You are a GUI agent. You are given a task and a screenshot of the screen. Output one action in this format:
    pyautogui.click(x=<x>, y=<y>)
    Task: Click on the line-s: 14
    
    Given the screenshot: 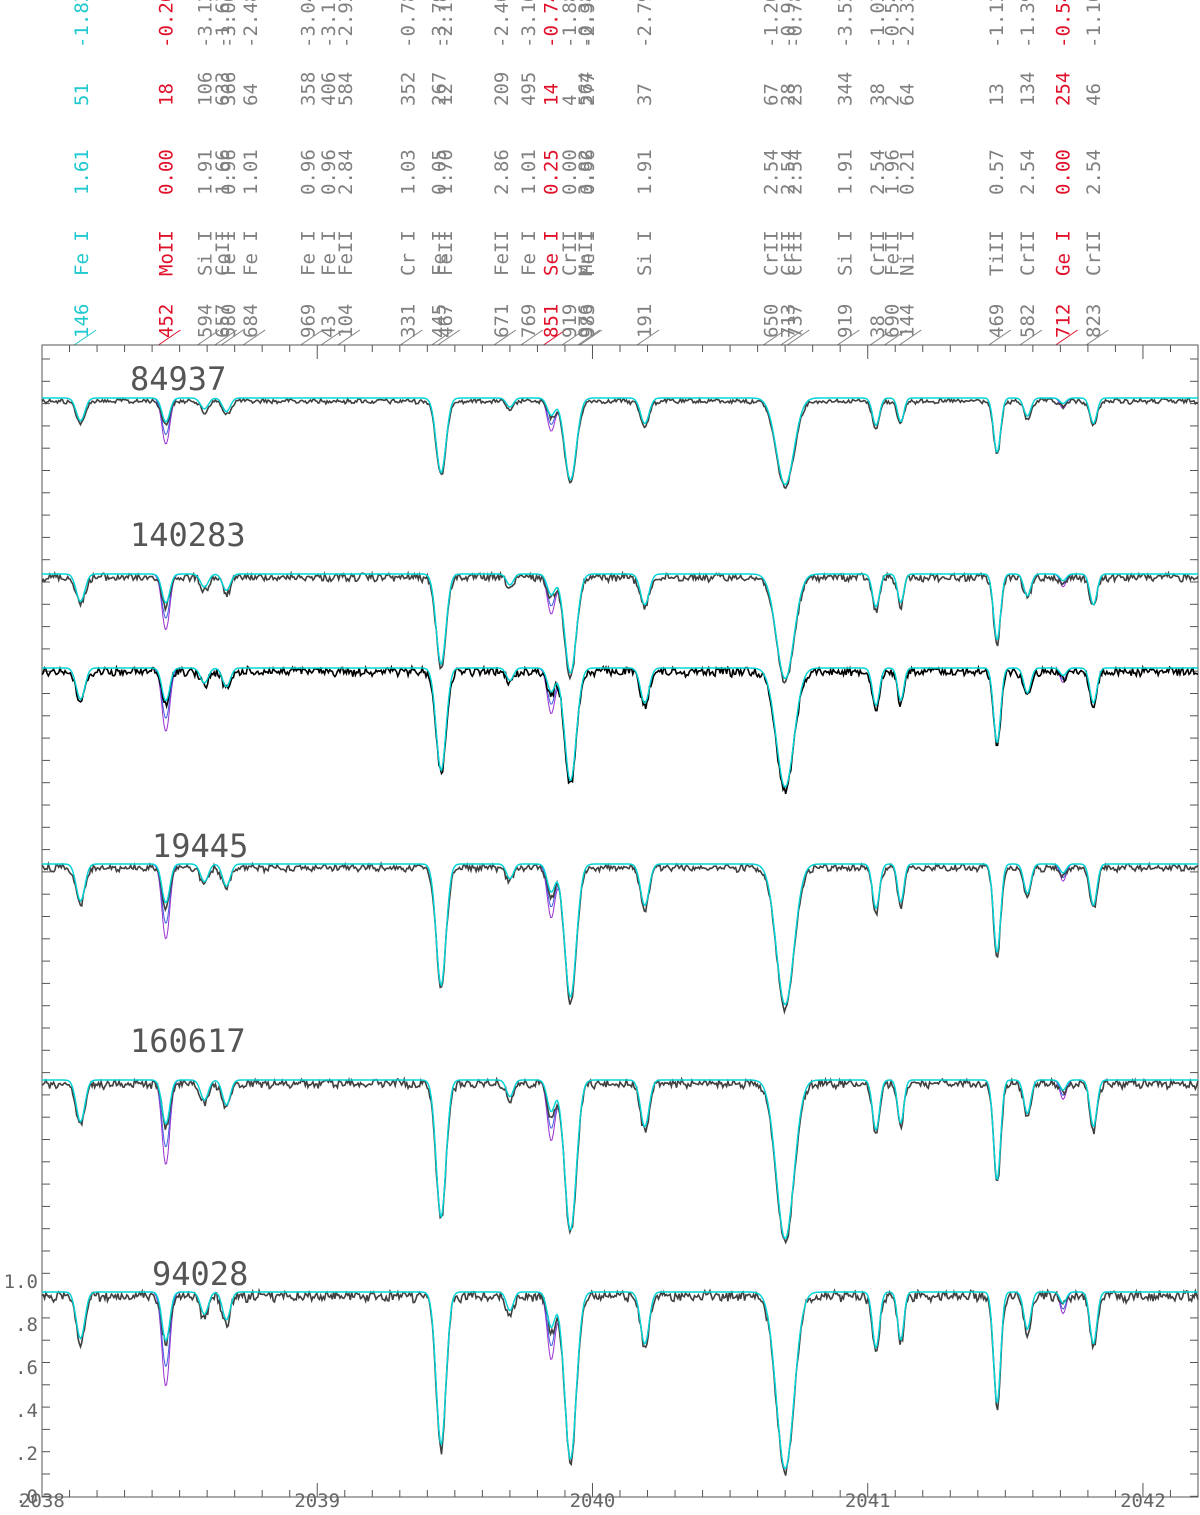 What is the action you would take?
    pyautogui.click(x=551, y=94)
    